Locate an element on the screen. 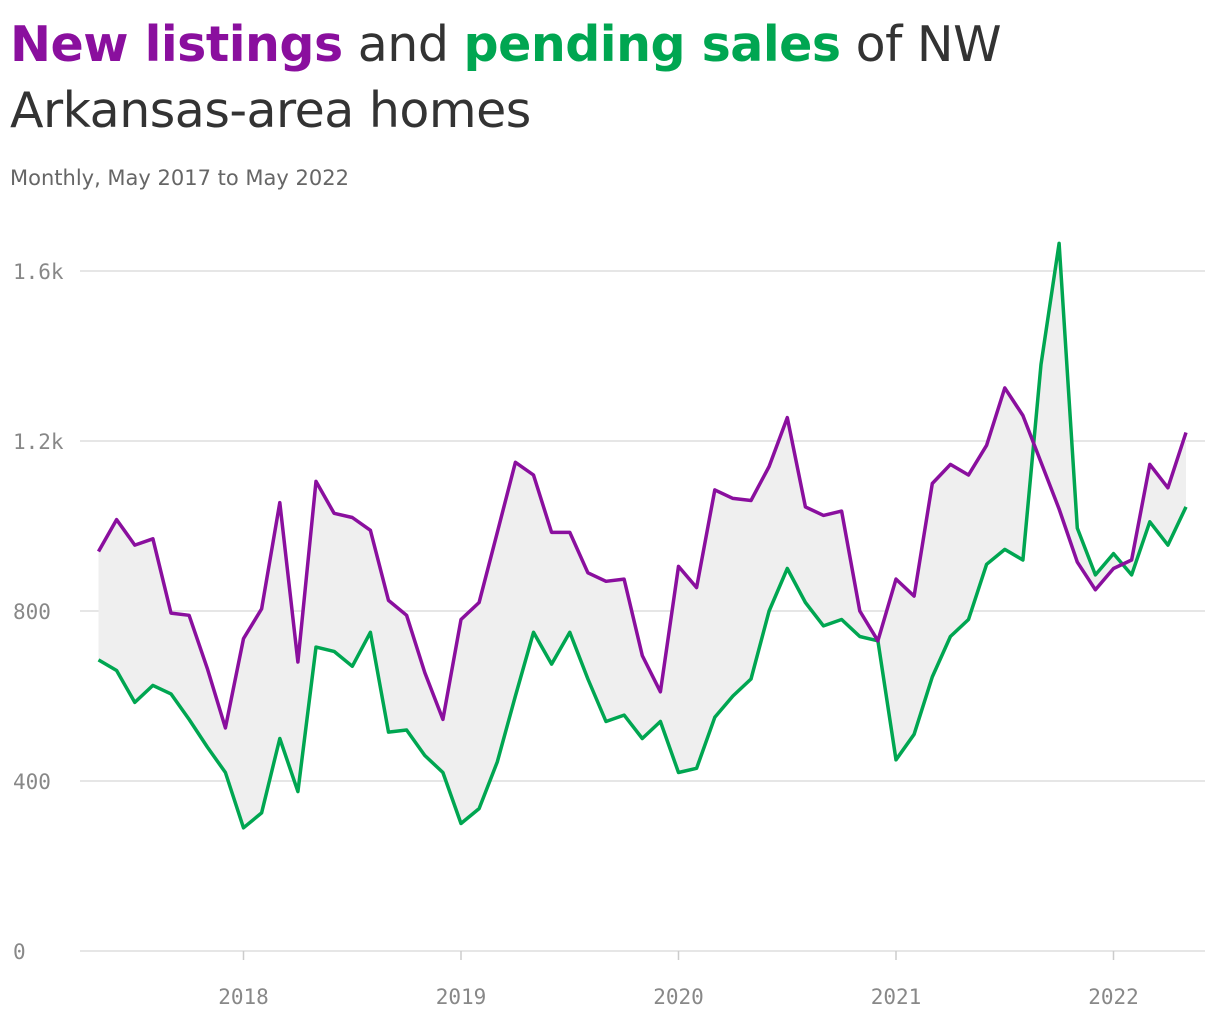 Image resolution: width=1220 pixels, height=1020 pixels. x-tick-label: 2022 is located at coordinates (1113, 997).